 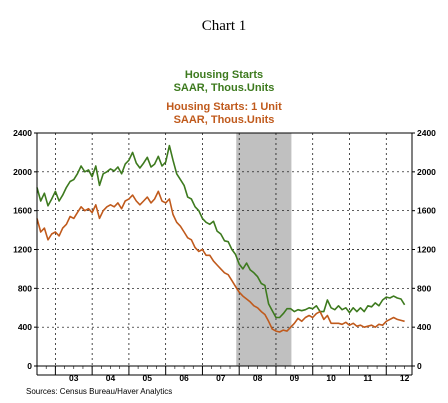 I want to click on x-tick-label: 12, so click(x=405, y=378).